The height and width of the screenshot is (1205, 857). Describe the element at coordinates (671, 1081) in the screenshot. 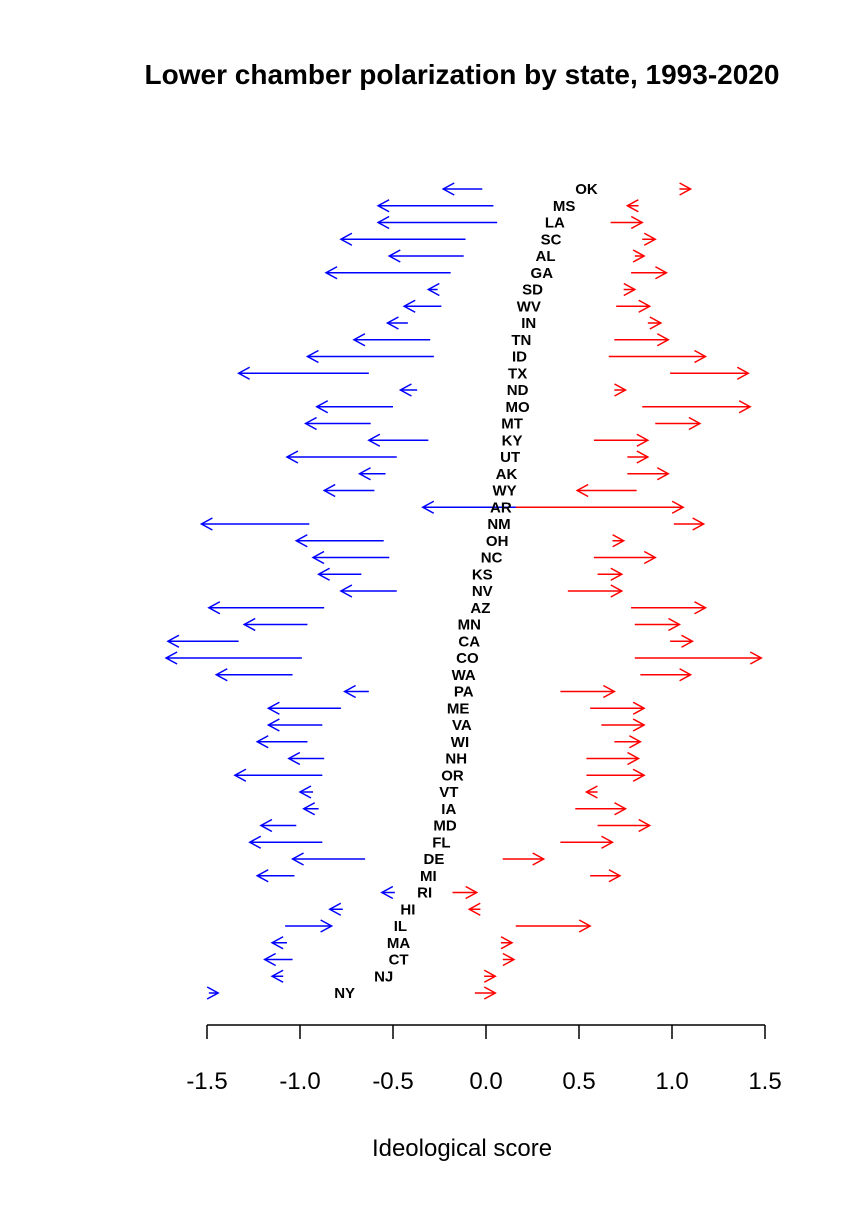

I see `x-tick-label: 1.0` at that location.